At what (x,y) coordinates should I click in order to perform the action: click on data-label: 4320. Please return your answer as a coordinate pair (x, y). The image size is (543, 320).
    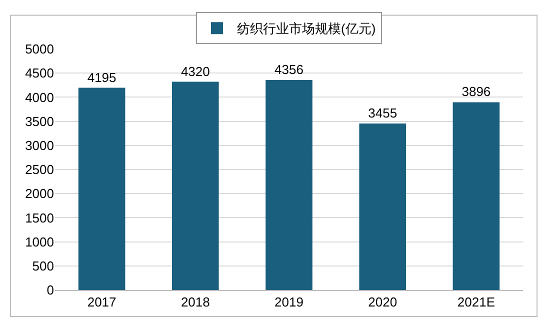
    Looking at the image, I should click on (195, 71).